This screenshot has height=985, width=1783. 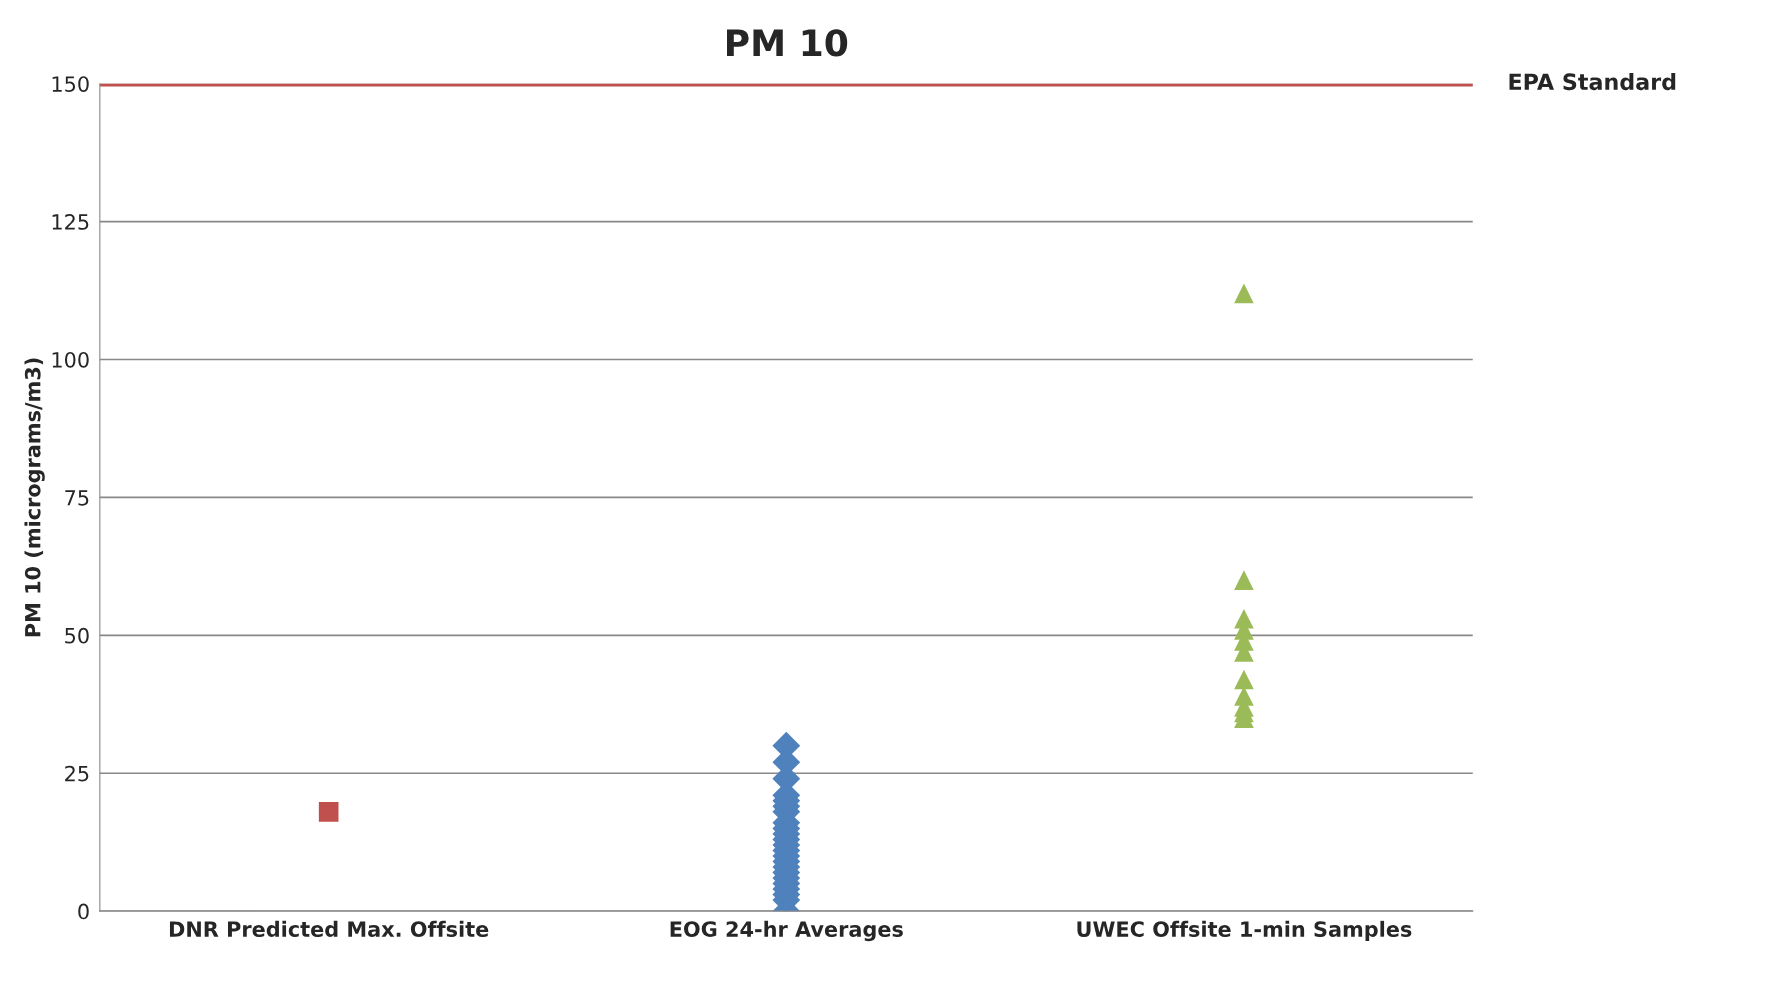 What do you see at coordinates (83, 911) in the screenshot?
I see `y-tick-label: 0` at bounding box center [83, 911].